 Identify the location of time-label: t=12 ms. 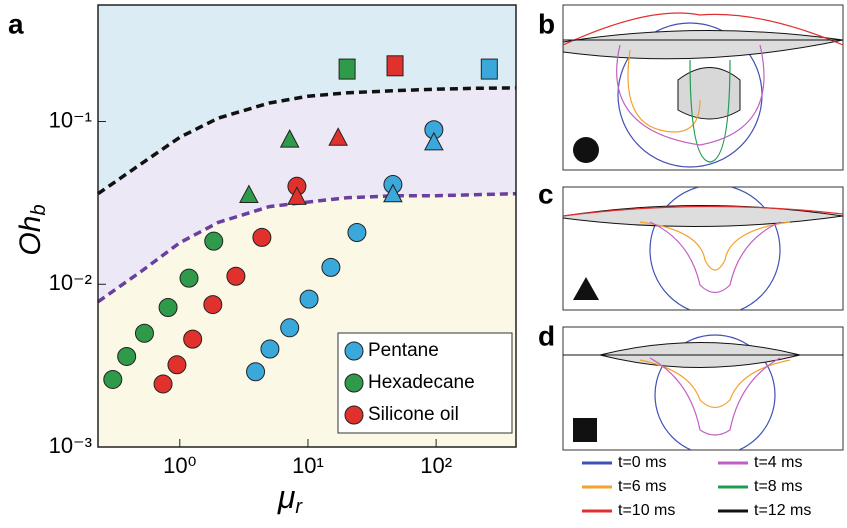
(782, 510).